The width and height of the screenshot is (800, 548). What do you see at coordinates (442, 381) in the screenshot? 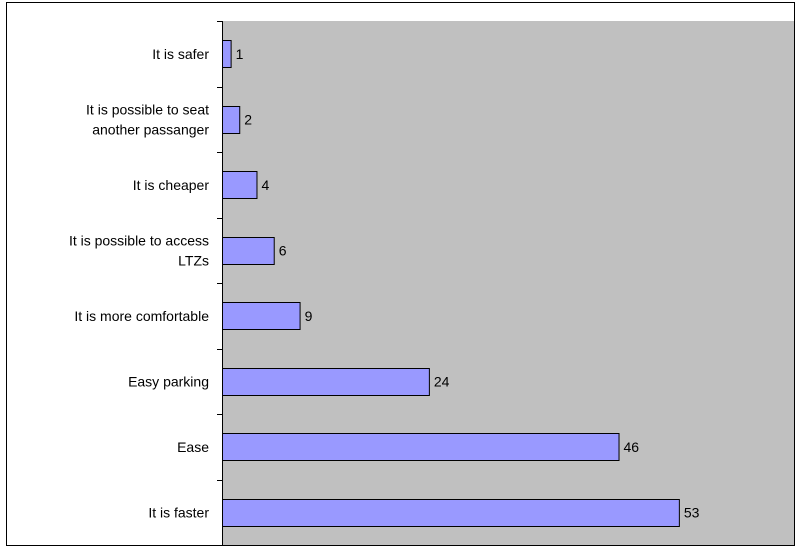
I see `data-label: 24` at bounding box center [442, 381].